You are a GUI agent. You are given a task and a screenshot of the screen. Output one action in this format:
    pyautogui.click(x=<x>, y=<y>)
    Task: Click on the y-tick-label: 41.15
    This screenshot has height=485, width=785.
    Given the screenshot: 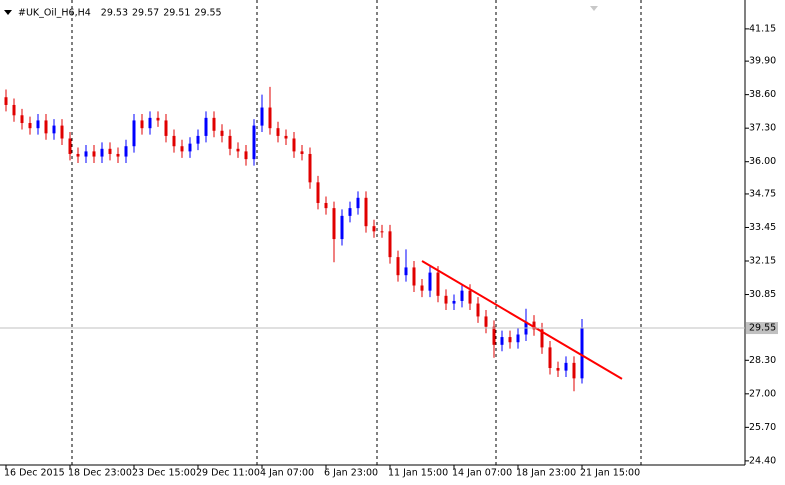 What is the action you would take?
    pyautogui.click(x=762, y=28)
    